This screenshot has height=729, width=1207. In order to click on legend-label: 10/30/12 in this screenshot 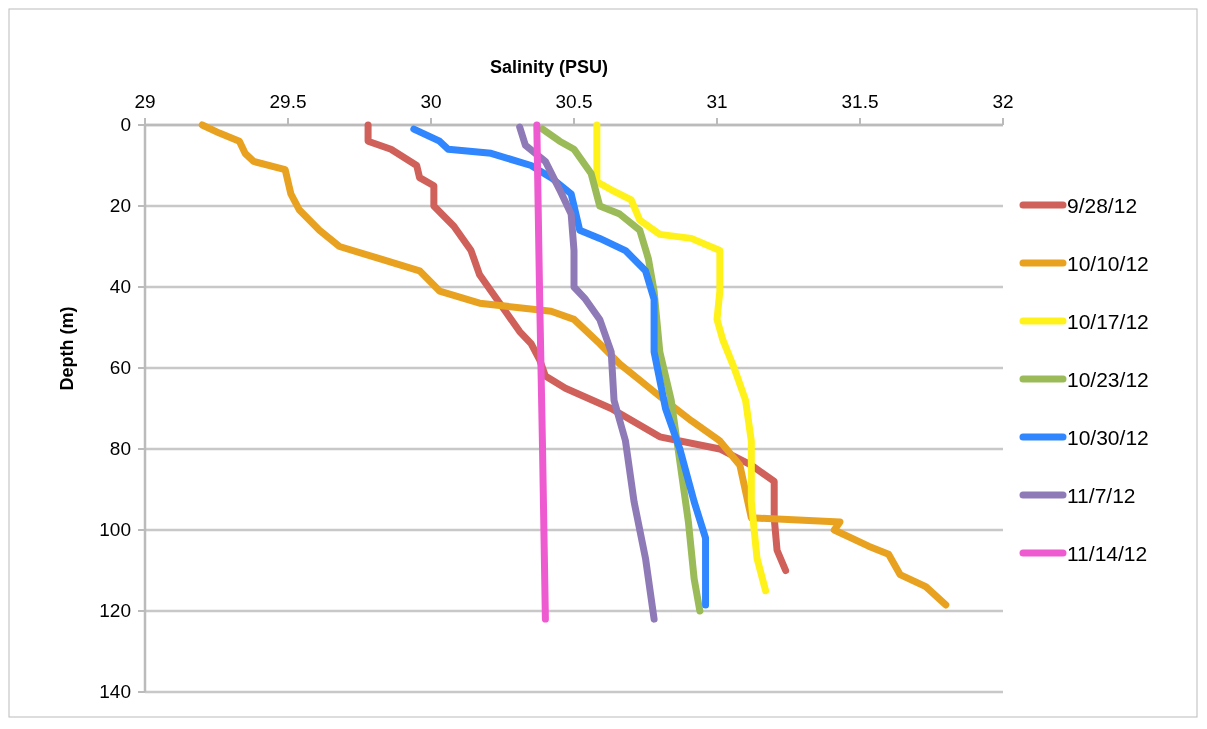, I will do `click(1108, 437)`.